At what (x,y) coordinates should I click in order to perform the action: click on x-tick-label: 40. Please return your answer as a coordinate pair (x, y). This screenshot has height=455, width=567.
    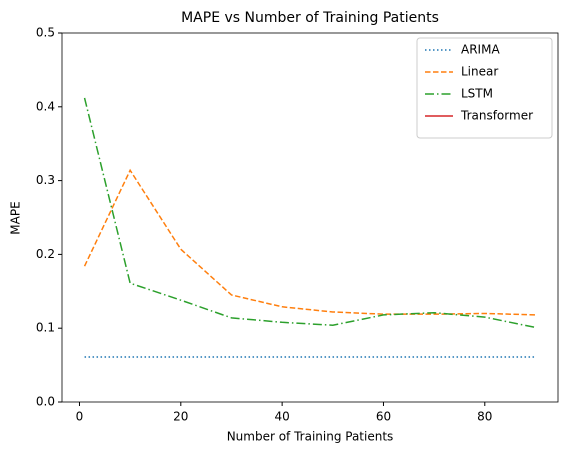
    Looking at the image, I should click on (281, 417).